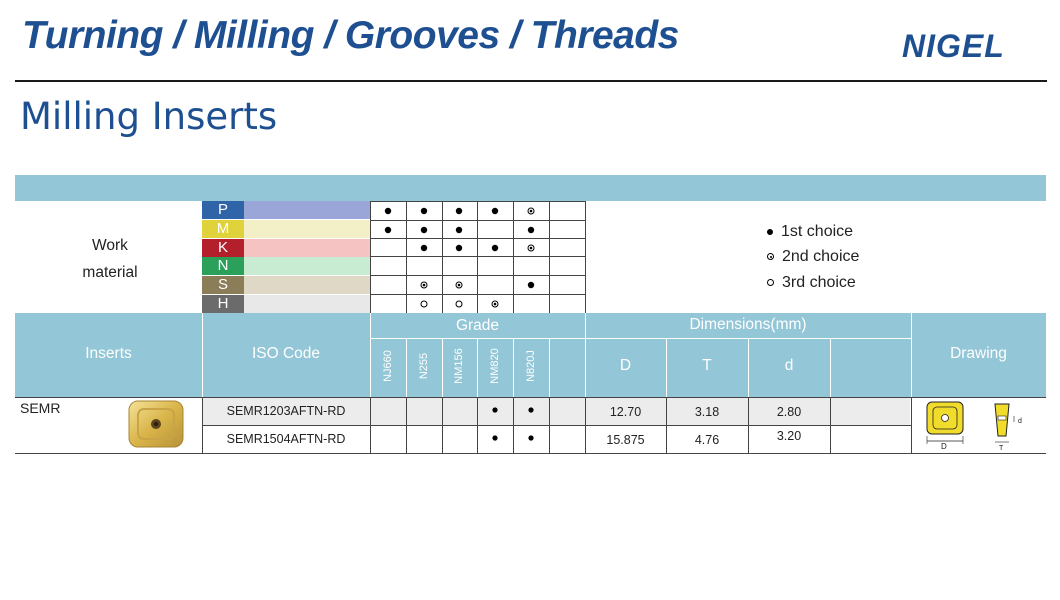  I want to click on drawing-header: Drawing, so click(978, 353).